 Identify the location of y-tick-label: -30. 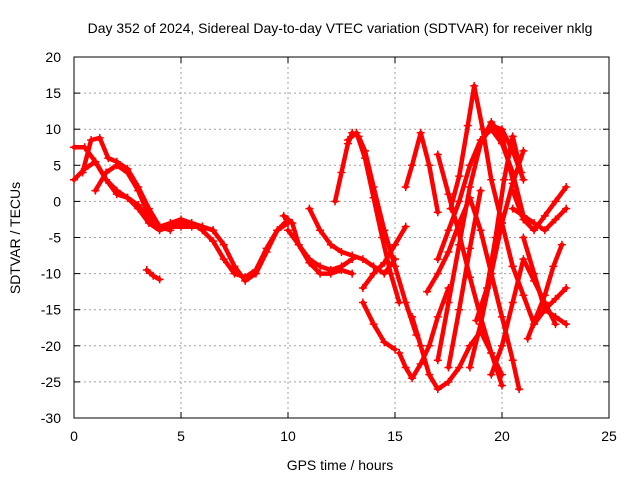
(51, 418).